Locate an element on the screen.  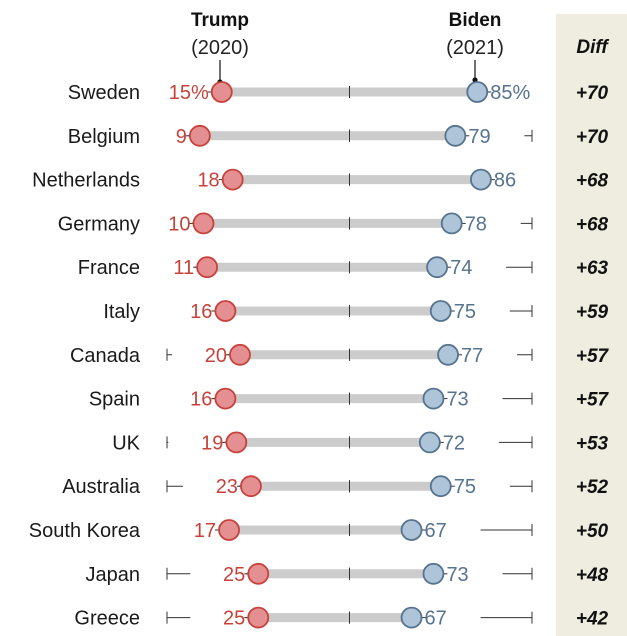
country-label: South Korea is located at coordinates (85, 531).